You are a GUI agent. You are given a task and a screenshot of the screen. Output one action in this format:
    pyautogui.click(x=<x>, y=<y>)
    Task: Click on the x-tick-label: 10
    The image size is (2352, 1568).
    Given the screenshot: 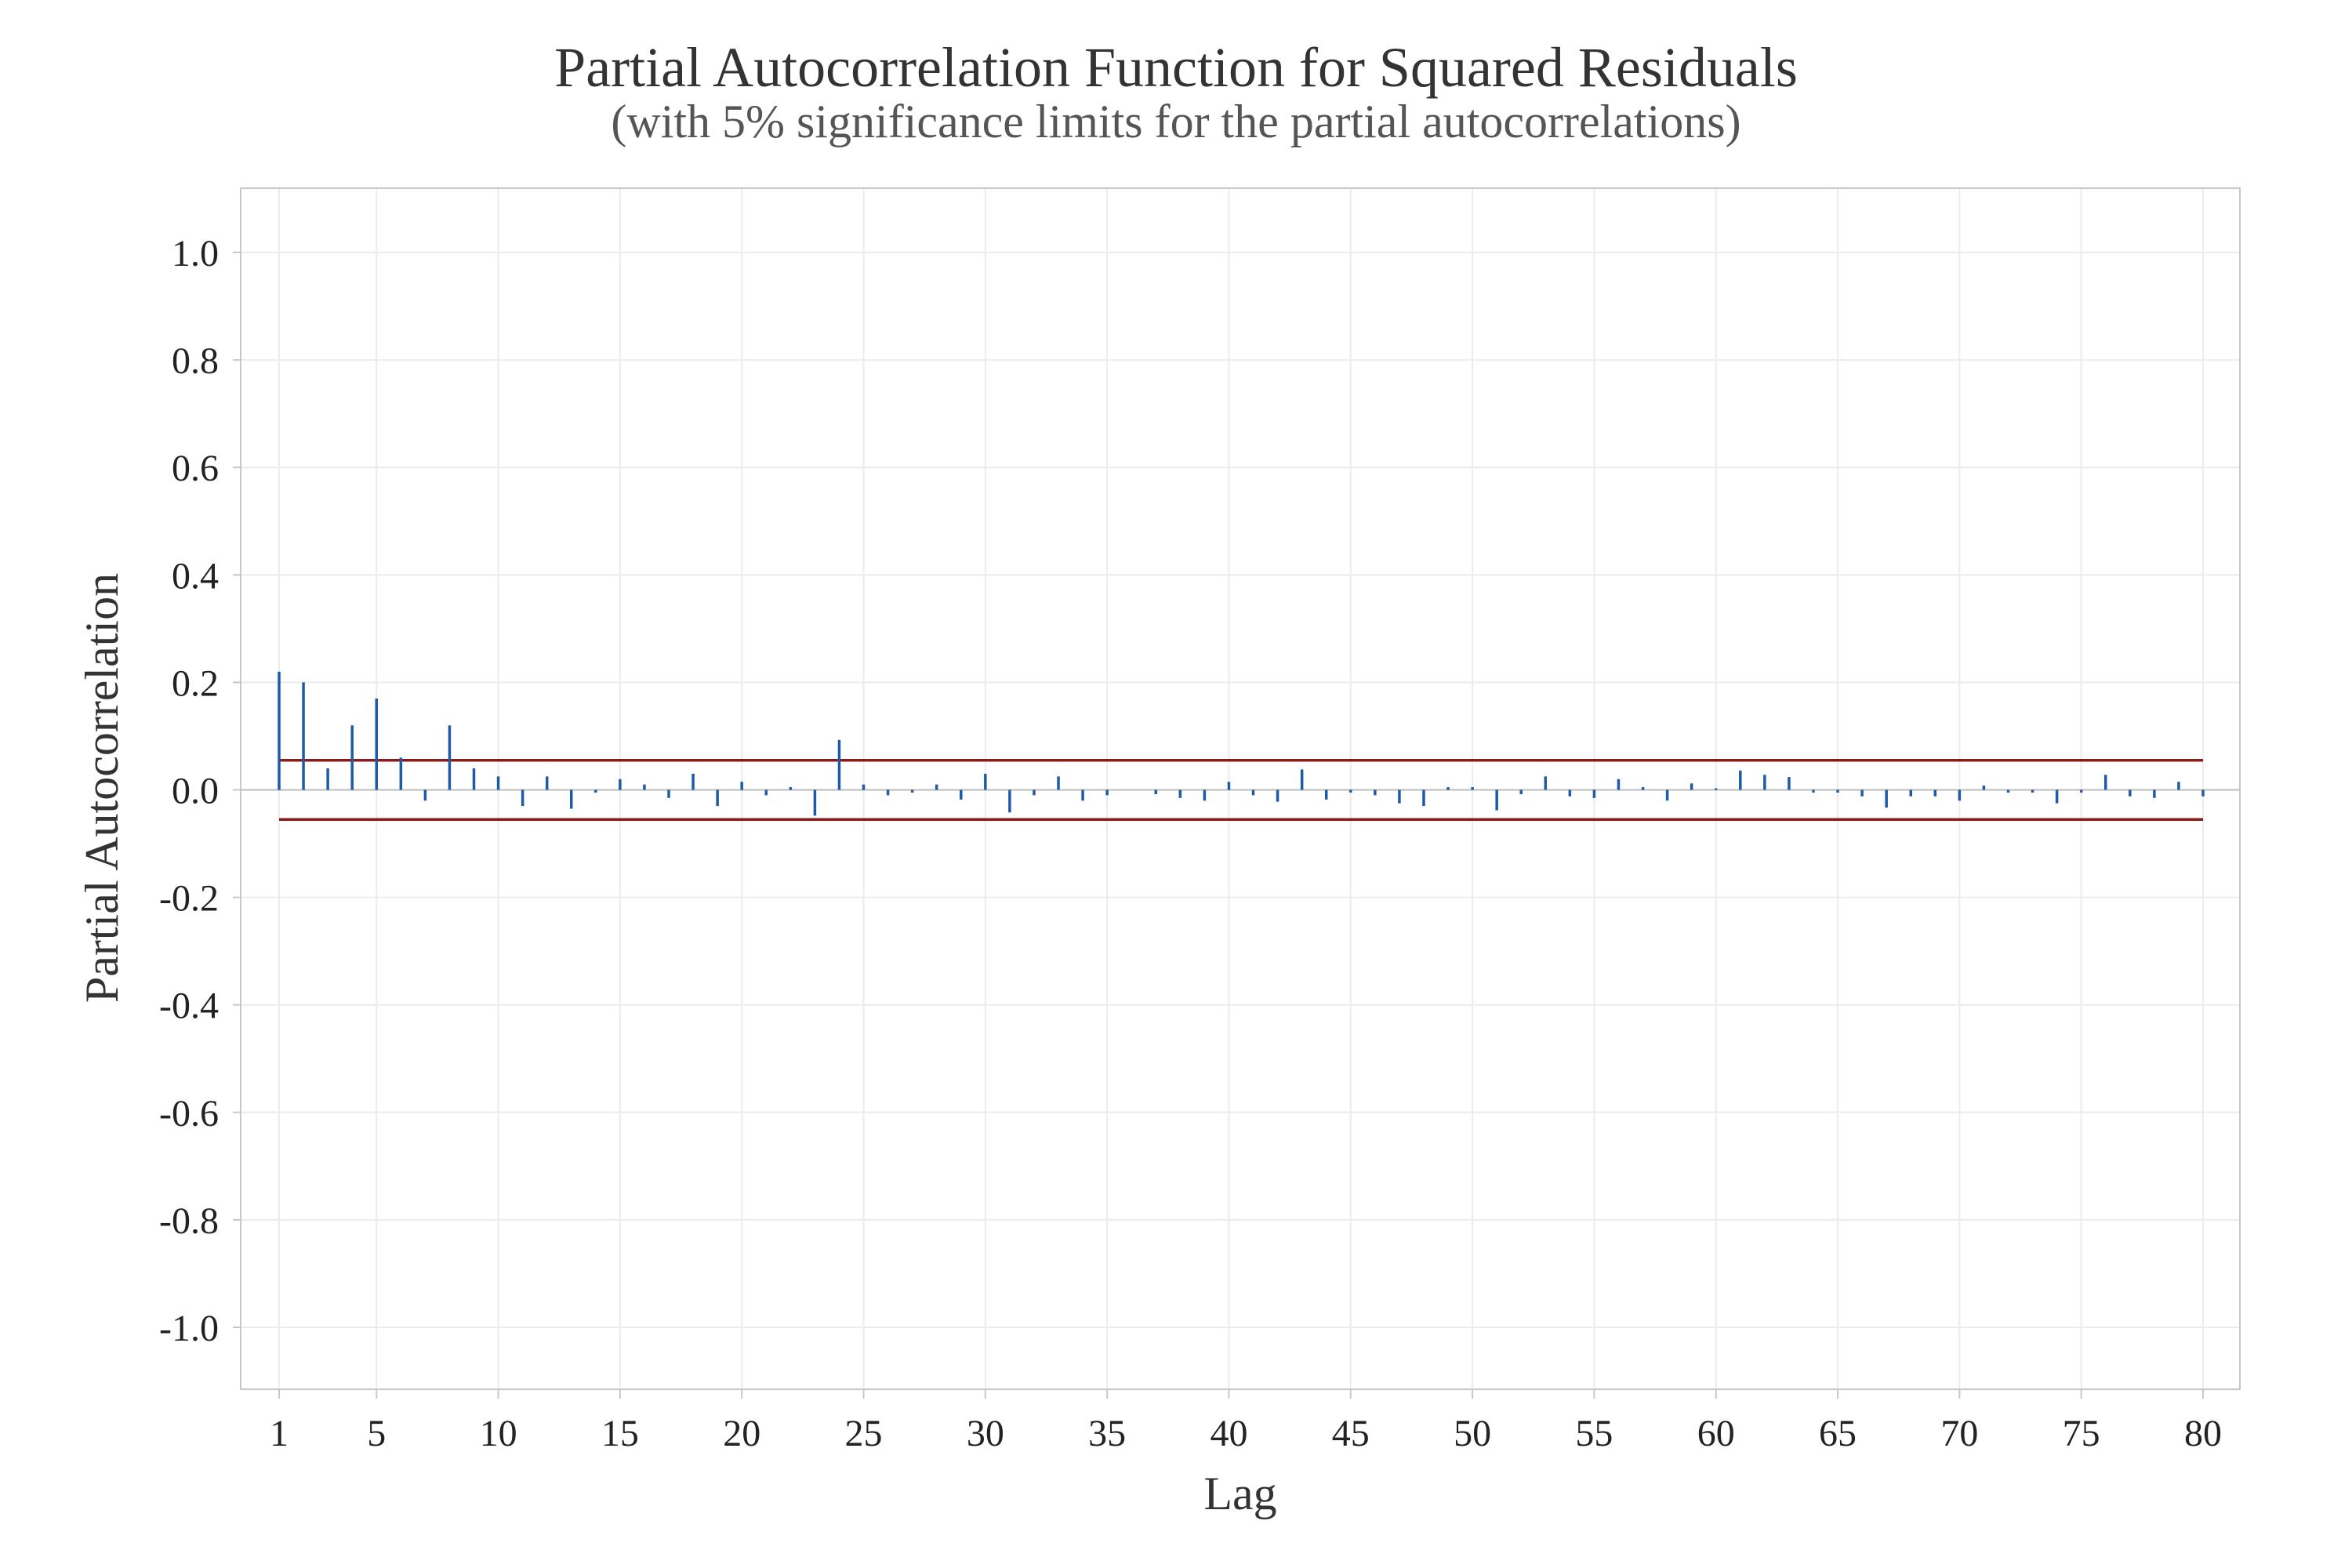 What is the action you would take?
    pyautogui.click(x=498, y=1433)
    